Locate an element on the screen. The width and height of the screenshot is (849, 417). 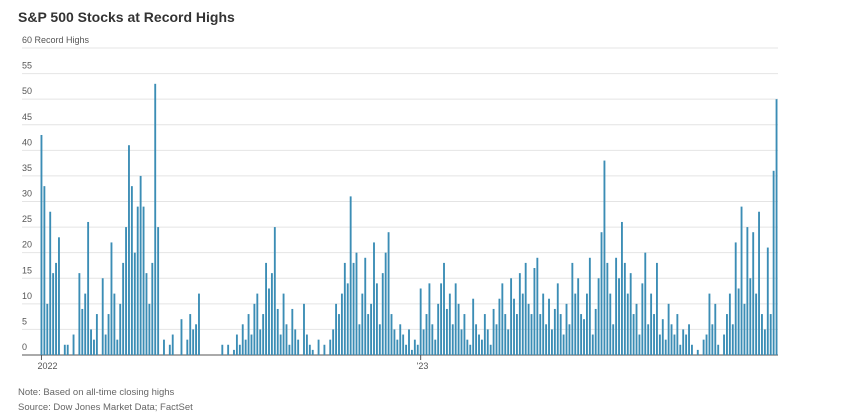
y-tick-label: 25 is located at coordinates (27, 219).